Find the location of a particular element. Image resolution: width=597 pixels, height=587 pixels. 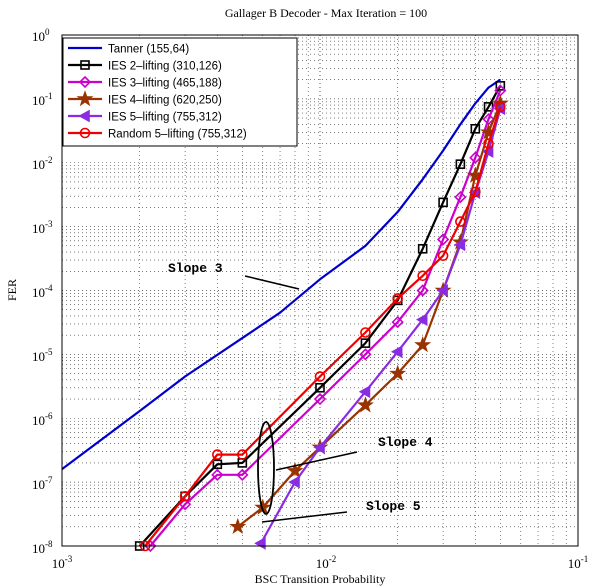

y-tick-label: 10⁻² is located at coordinates (42, 163).